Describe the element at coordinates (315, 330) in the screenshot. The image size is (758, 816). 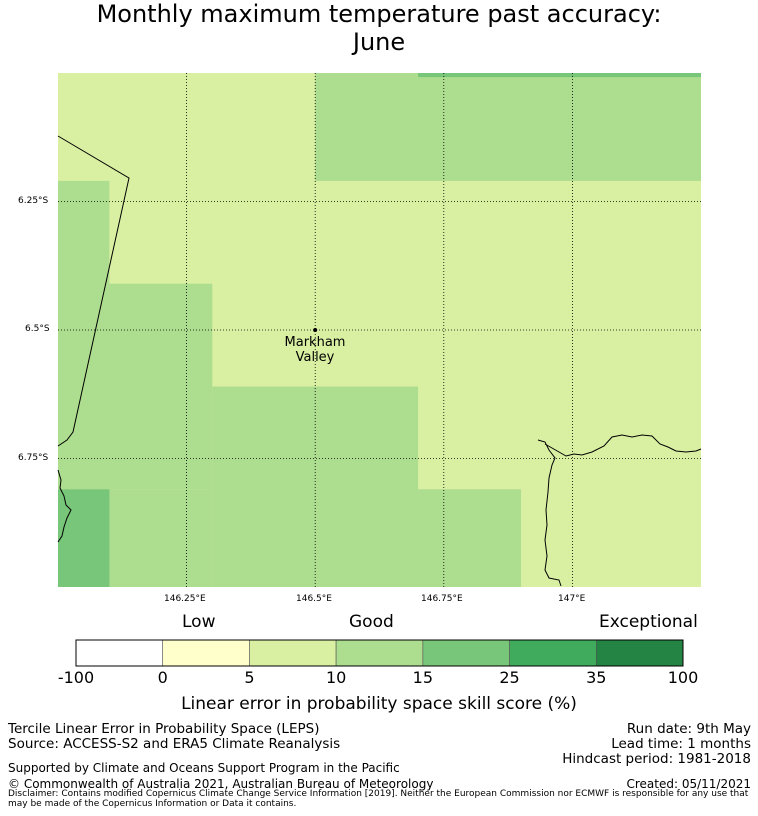
I see `place-marker` at that location.